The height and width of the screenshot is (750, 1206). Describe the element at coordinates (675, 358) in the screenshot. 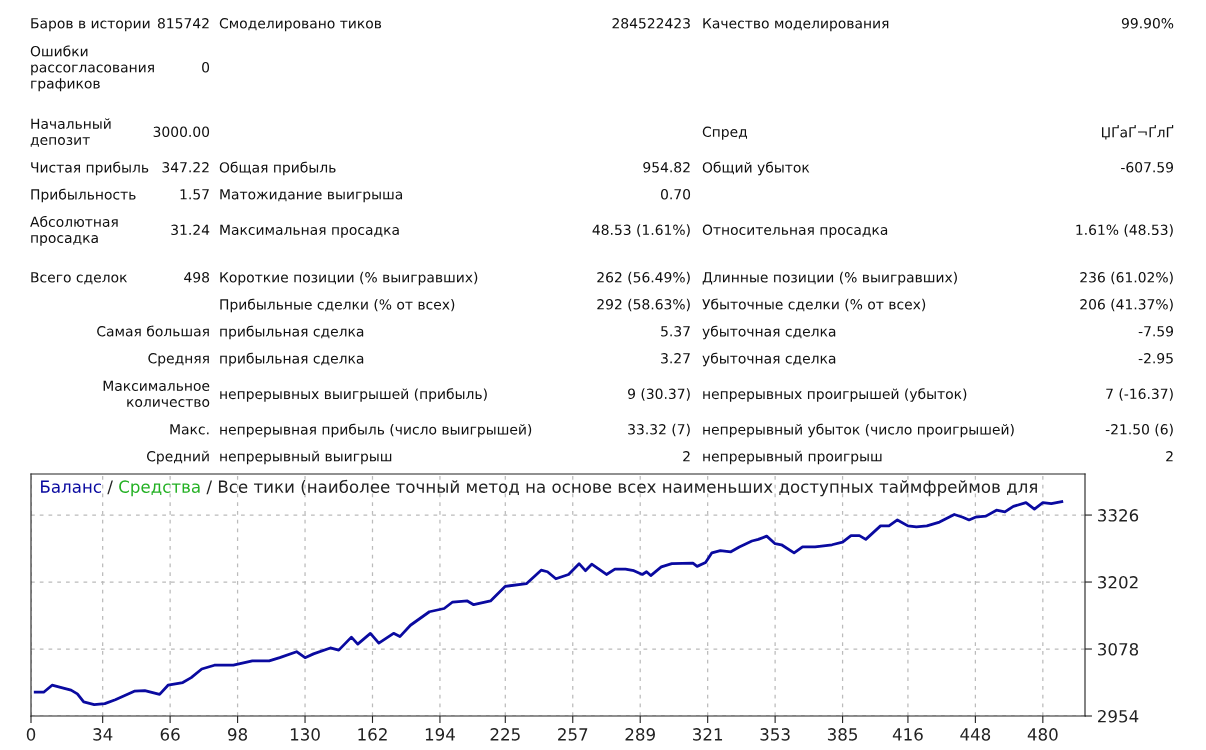

I see `text: 3.27` at that location.